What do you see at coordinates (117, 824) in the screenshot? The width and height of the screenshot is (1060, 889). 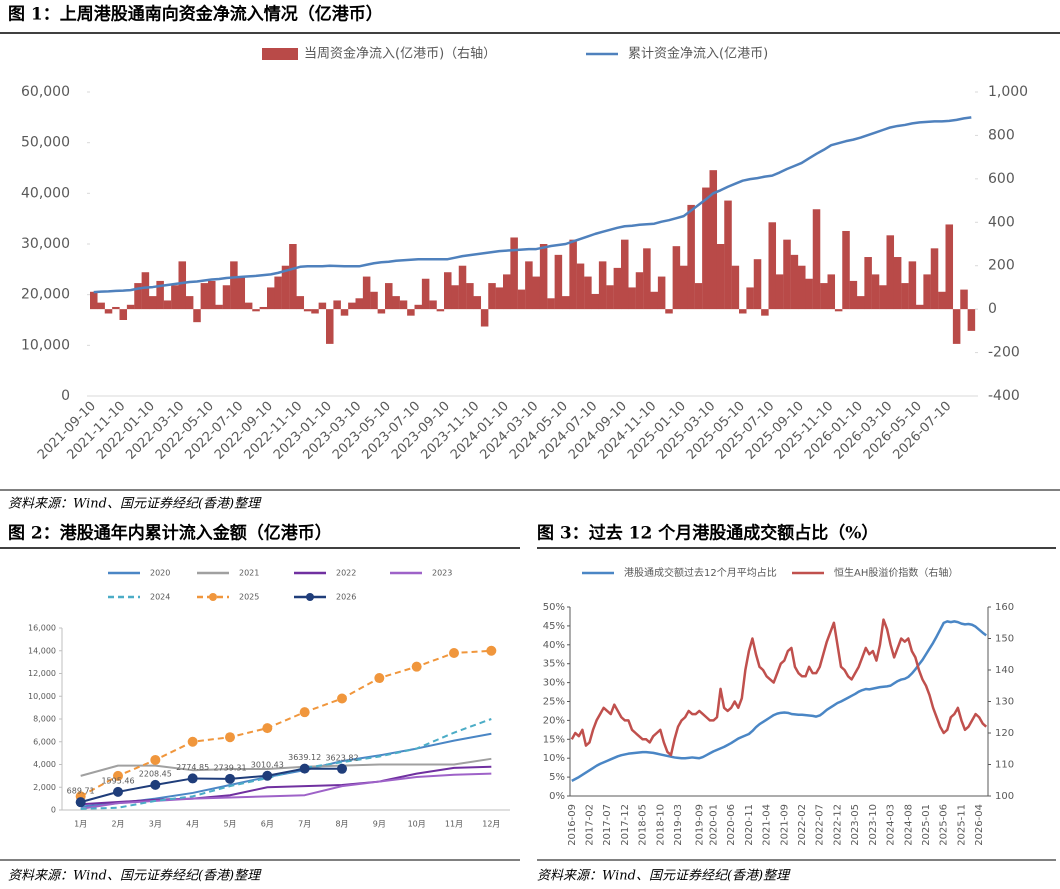 I see `x-tick-label: 2月` at bounding box center [117, 824].